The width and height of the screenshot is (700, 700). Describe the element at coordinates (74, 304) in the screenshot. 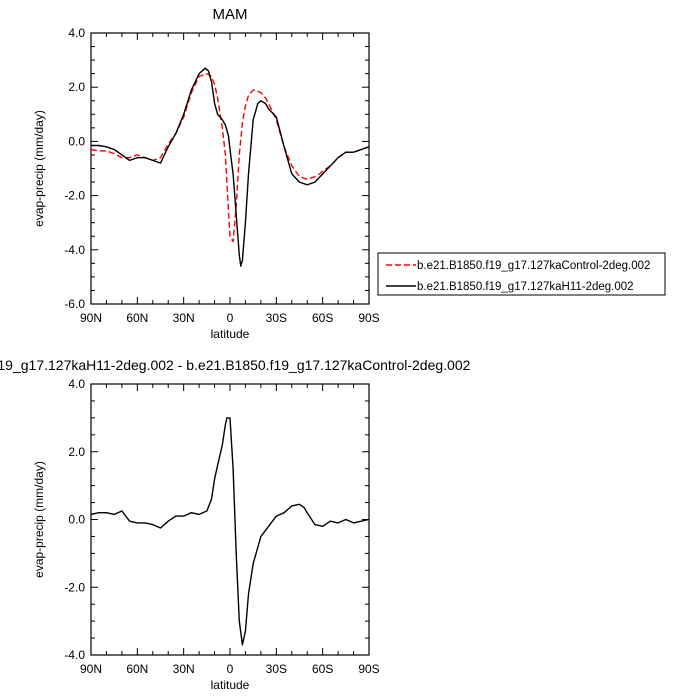

I see `y-tick-label: -6.0` at that location.